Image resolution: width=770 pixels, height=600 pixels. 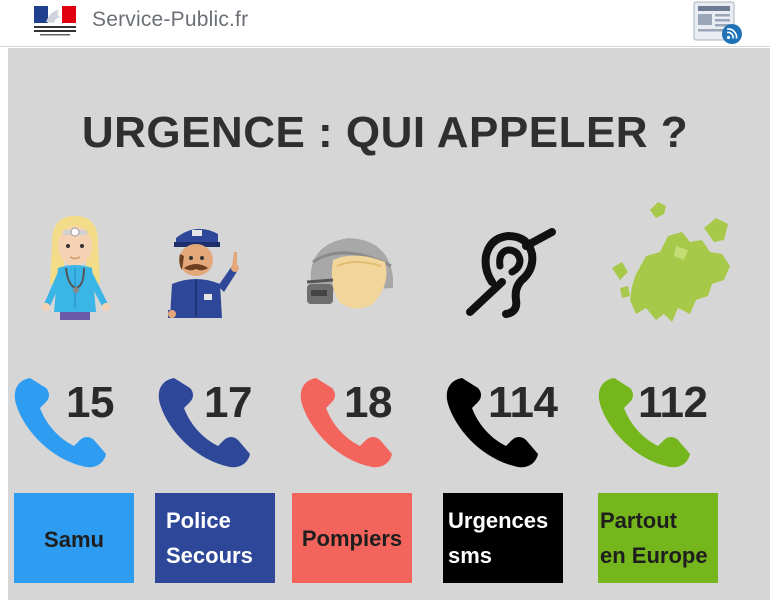 I want to click on pompiers-box: Pompiers, so click(x=352, y=538).